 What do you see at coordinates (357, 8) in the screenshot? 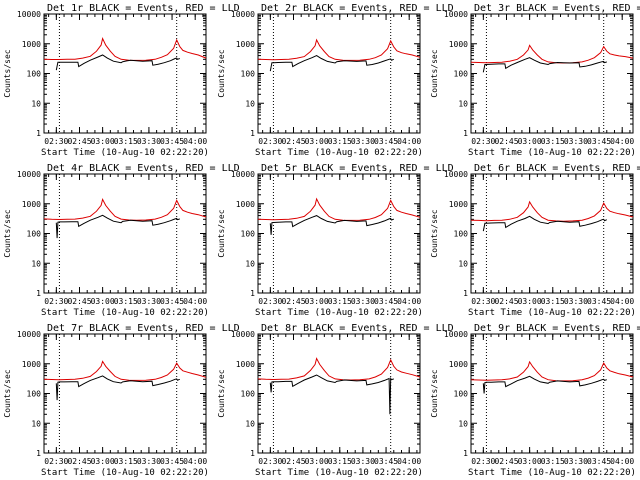
I see `plot-title: Det 2r BLACK = Events, RED = LLD` at bounding box center [357, 8].